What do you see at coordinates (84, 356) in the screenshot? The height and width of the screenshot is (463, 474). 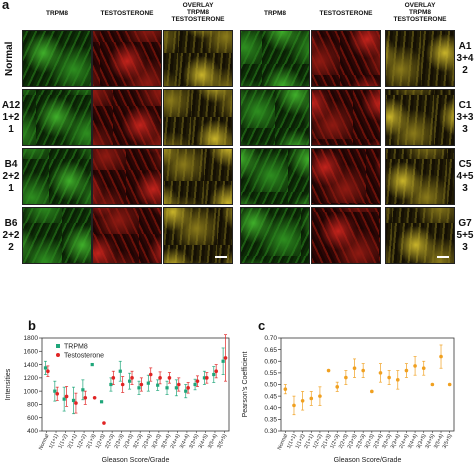 I see `legend-label: Testosterone` at bounding box center [84, 356].